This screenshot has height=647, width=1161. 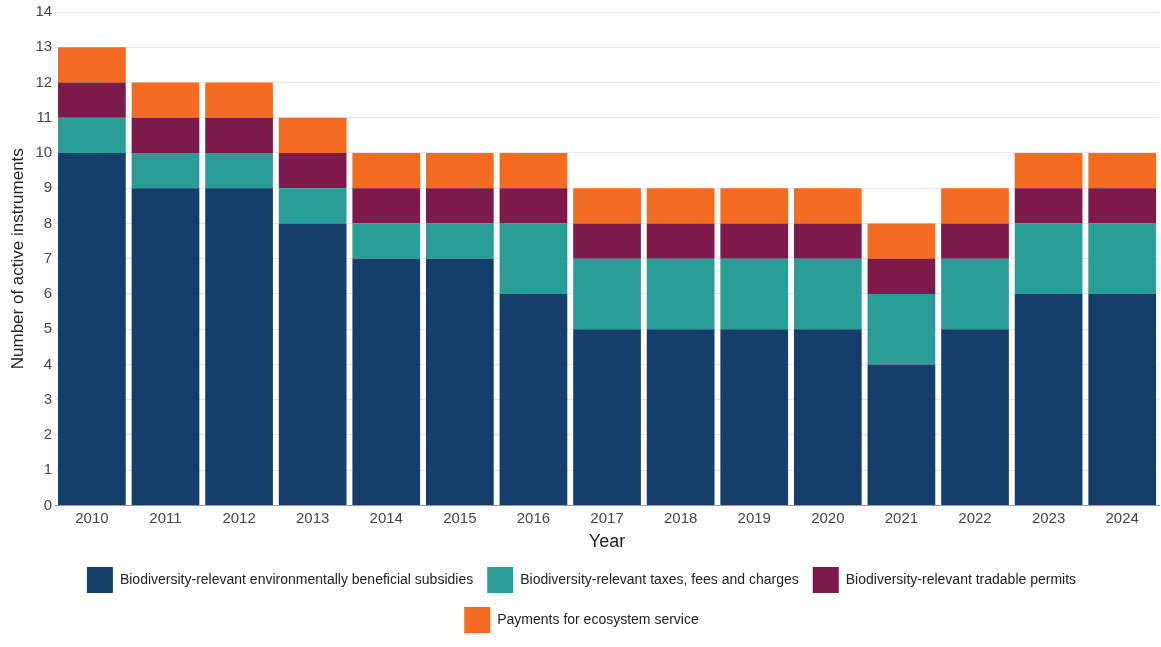 What do you see at coordinates (44, 152) in the screenshot?
I see `y-tick-label: 10` at bounding box center [44, 152].